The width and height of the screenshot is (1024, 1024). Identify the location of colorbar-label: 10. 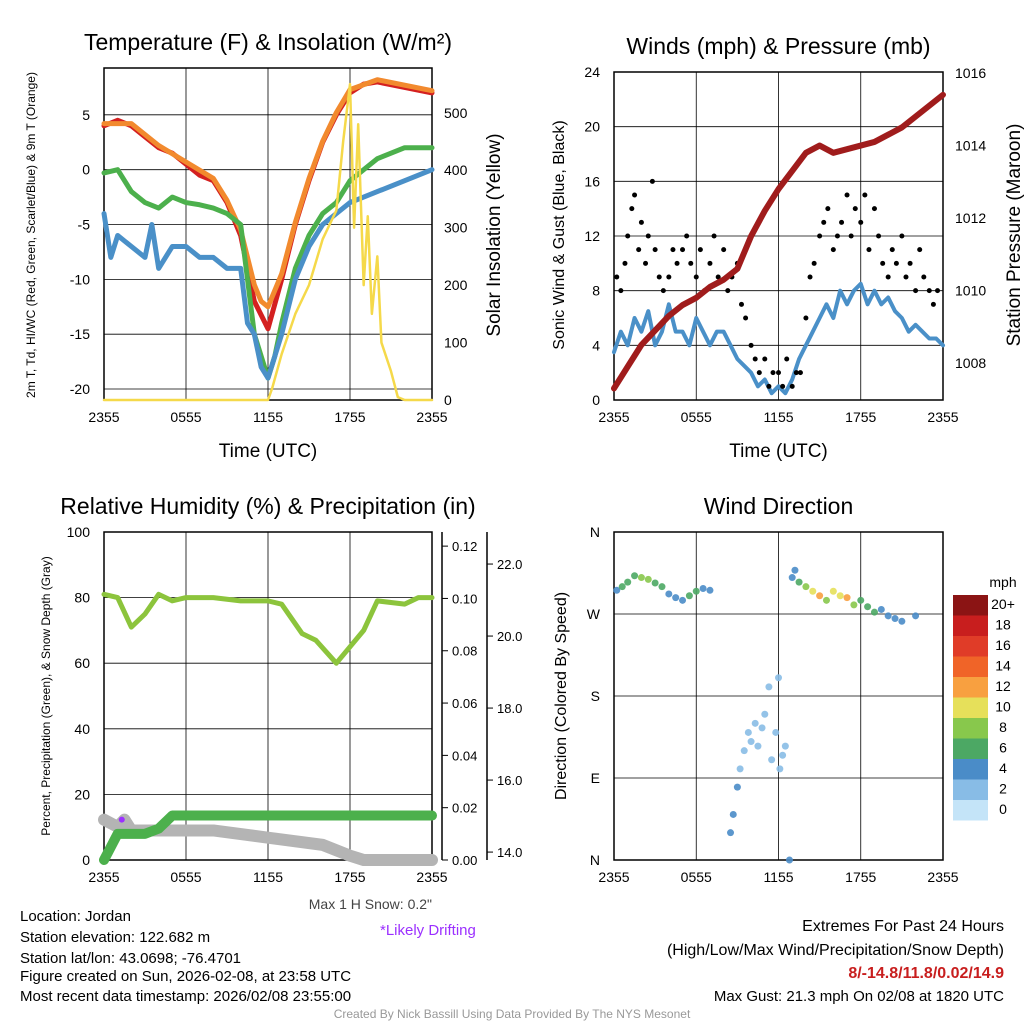
(1003, 707).